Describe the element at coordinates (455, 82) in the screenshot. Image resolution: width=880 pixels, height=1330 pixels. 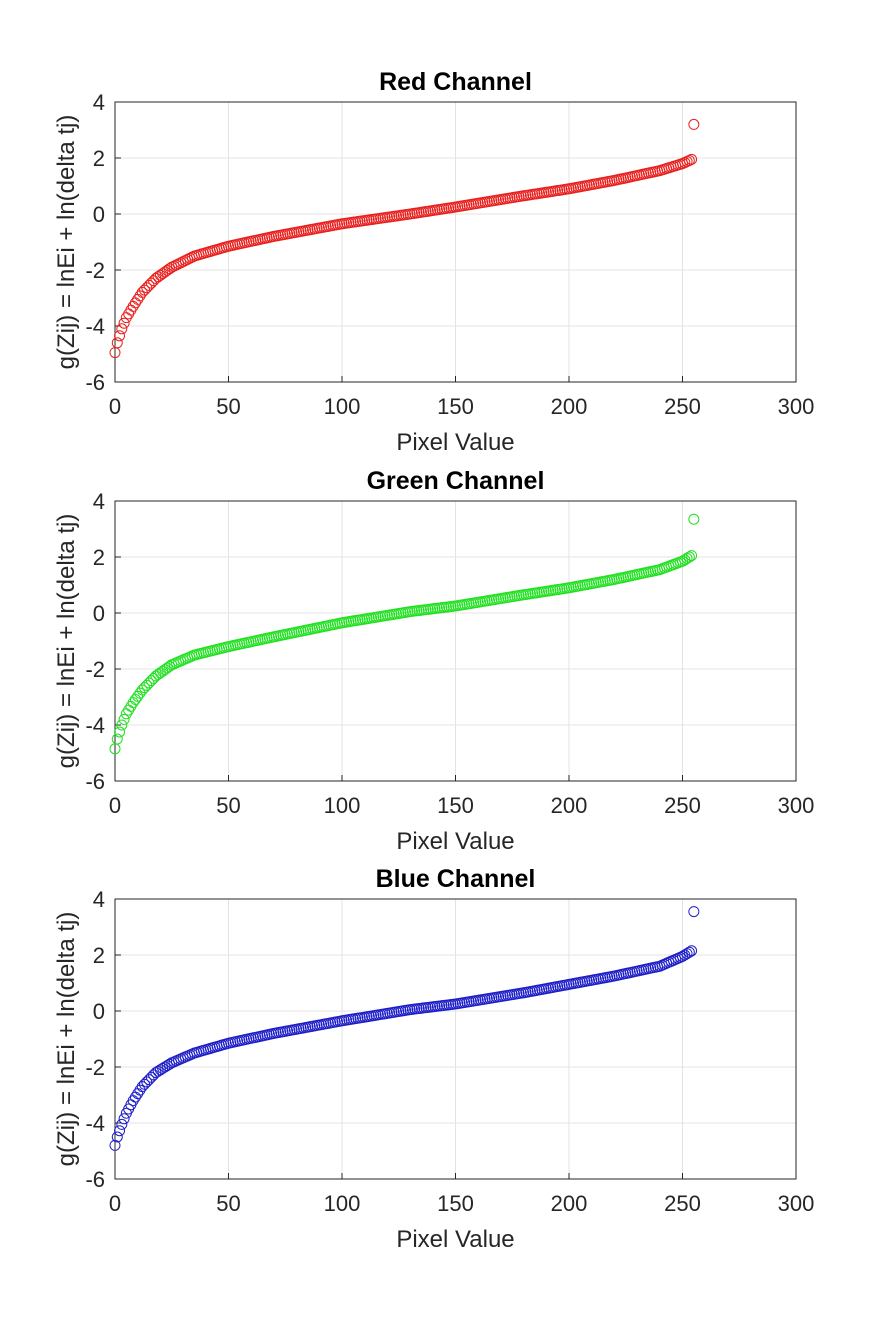
I see `chart-title: Red Channel` at that location.